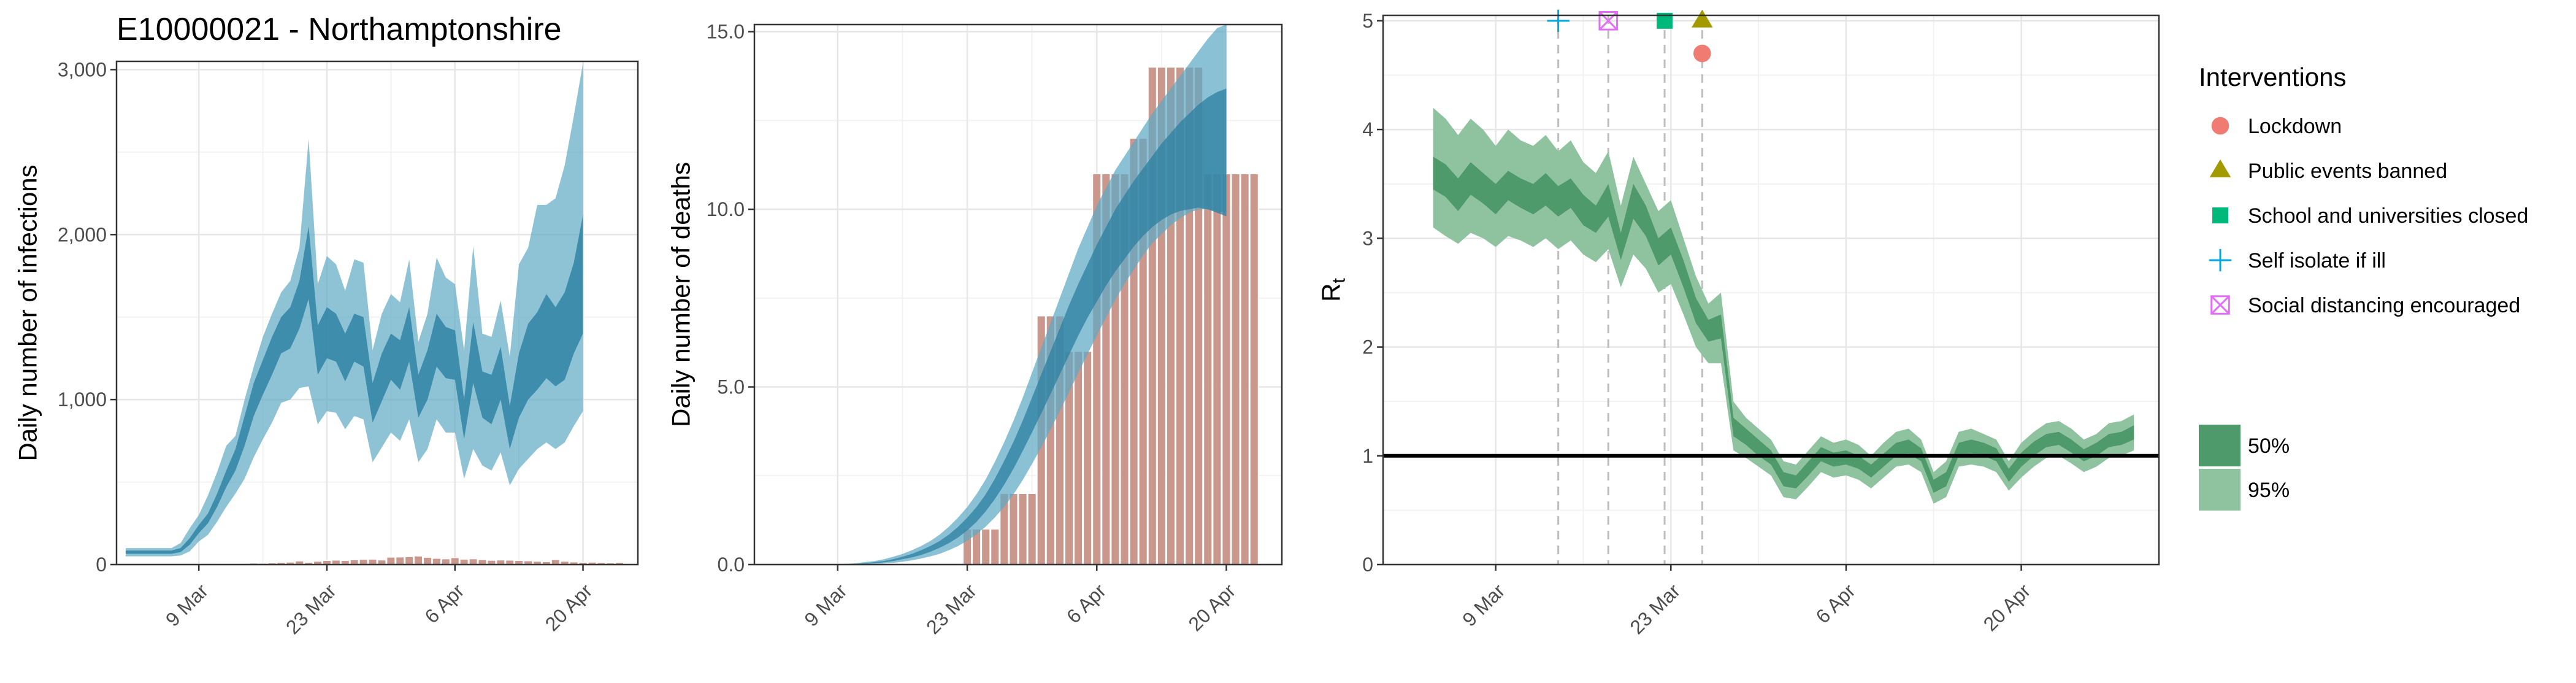 The height and width of the screenshot is (683, 2576). I want to click on ci95-band, so click(995, 295).